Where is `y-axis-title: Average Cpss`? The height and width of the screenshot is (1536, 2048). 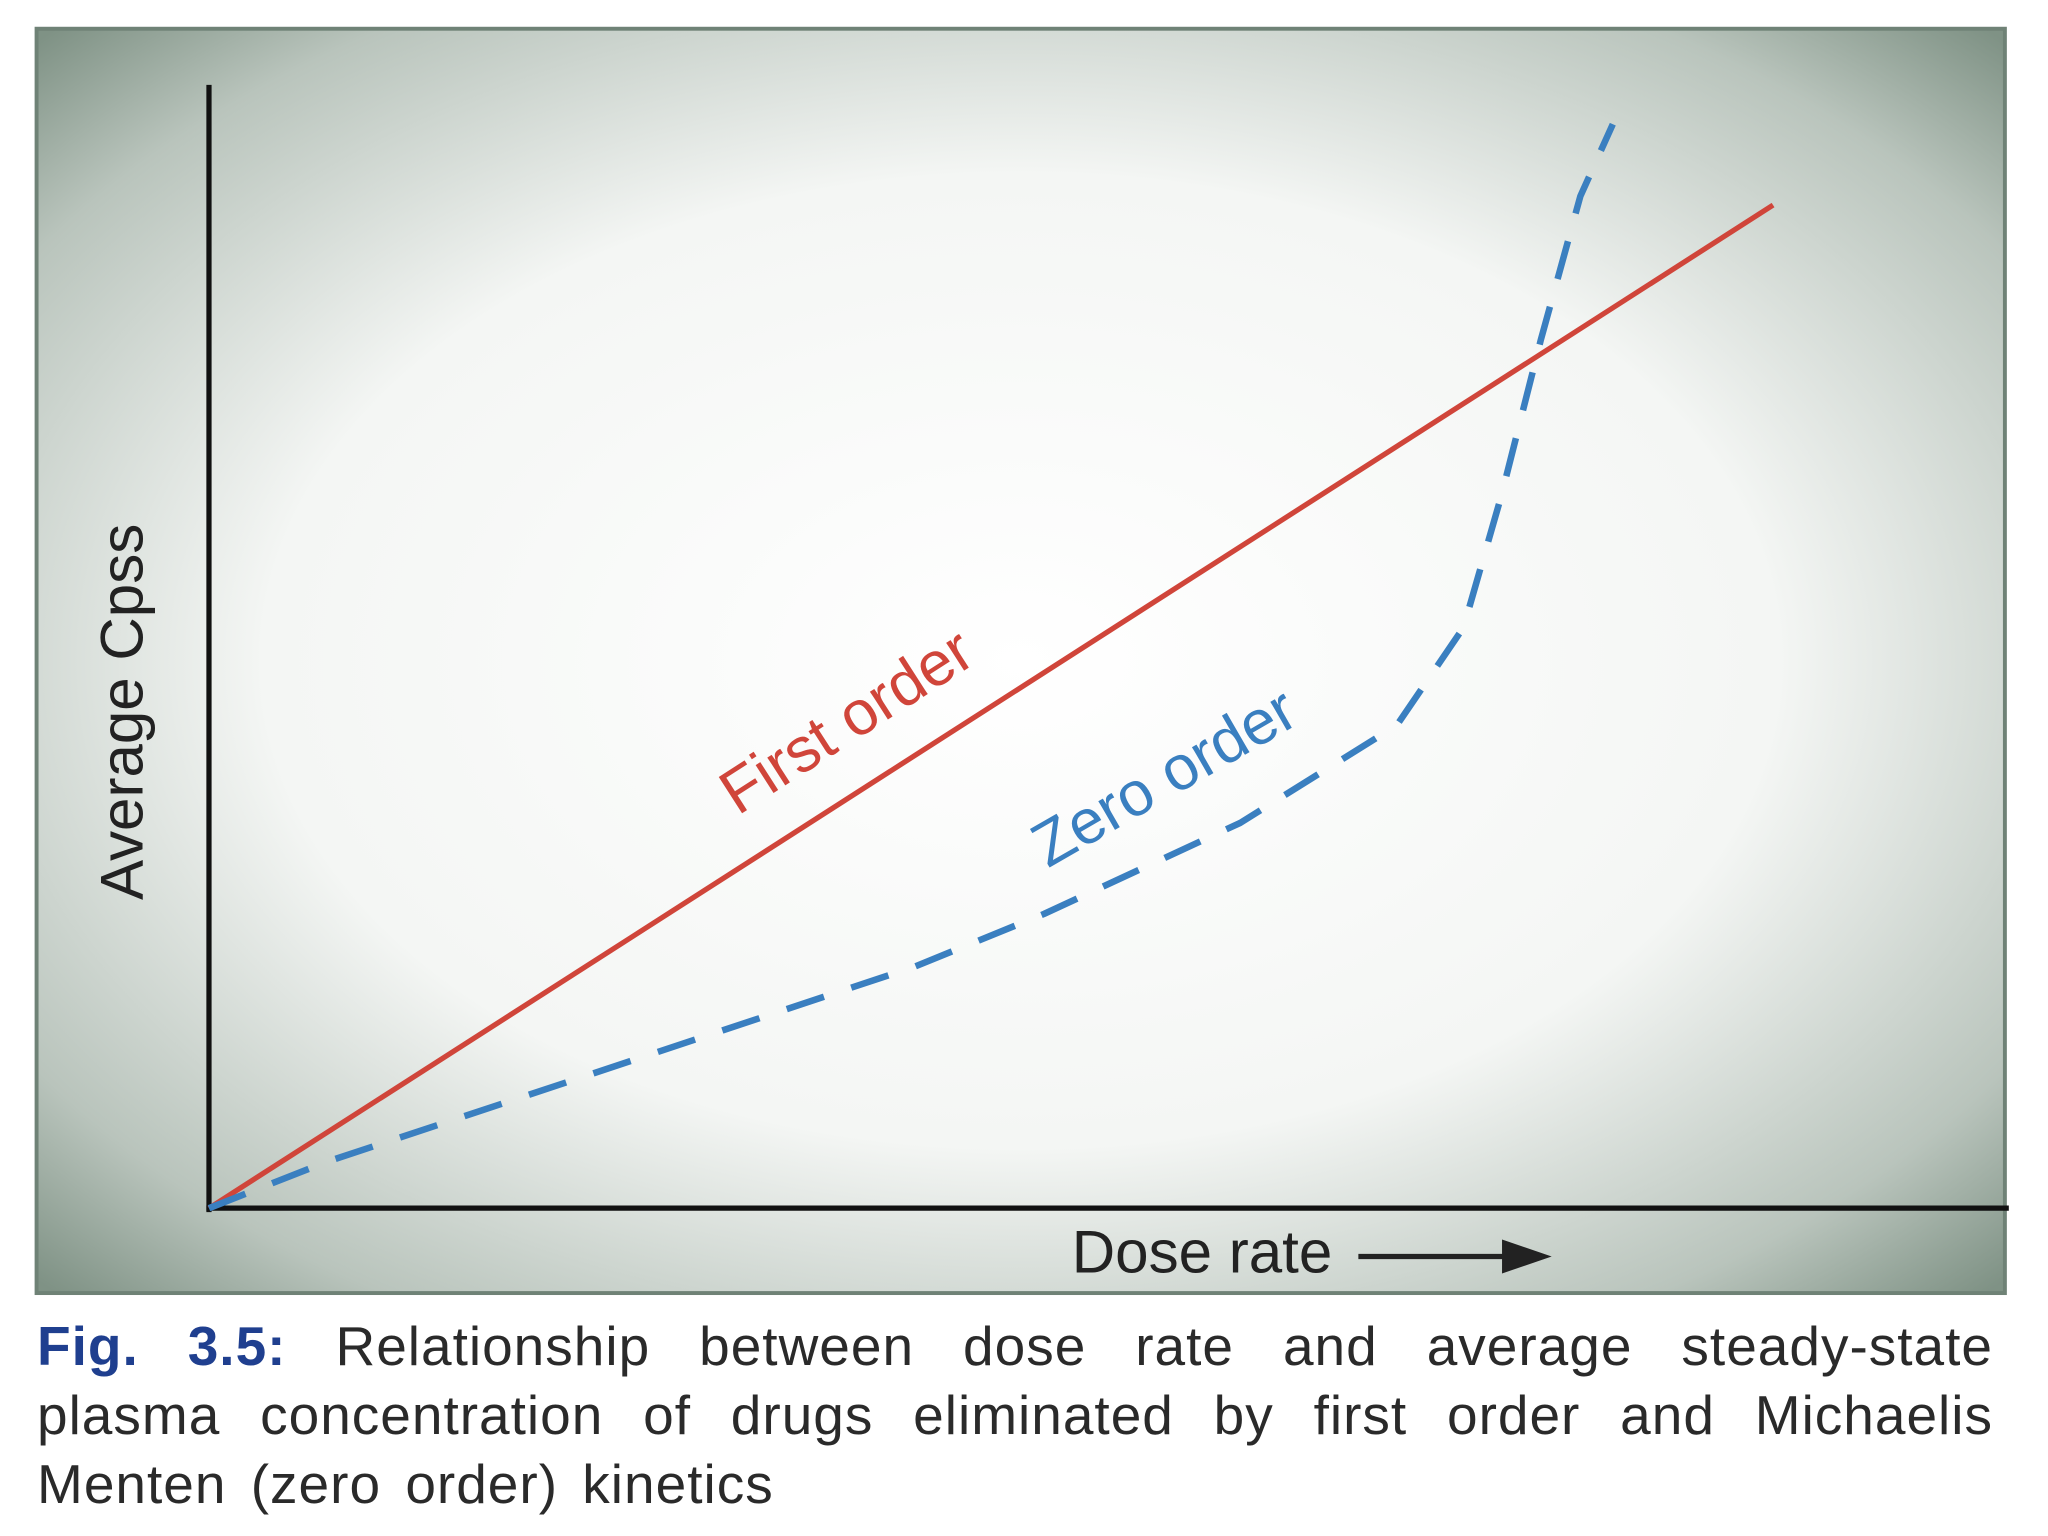 y-axis-title: Average Cpss is located at coordinates (122, 712).